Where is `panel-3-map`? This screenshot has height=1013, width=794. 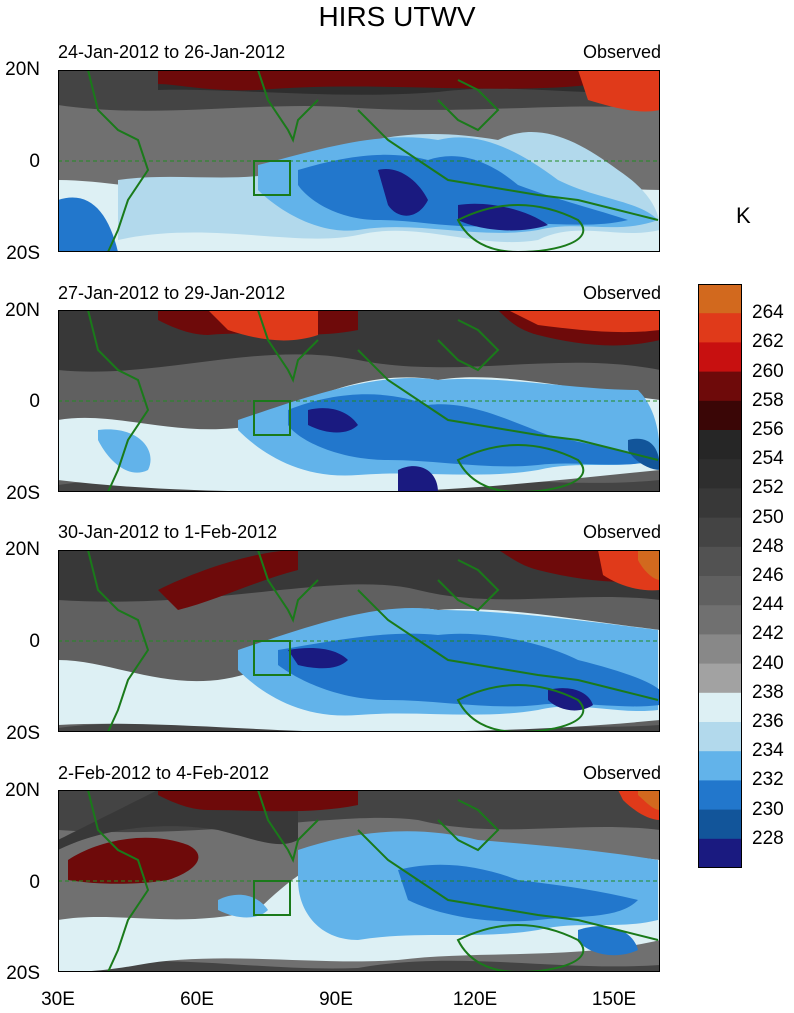
panel-3-map is located at coordinates (359, 641).